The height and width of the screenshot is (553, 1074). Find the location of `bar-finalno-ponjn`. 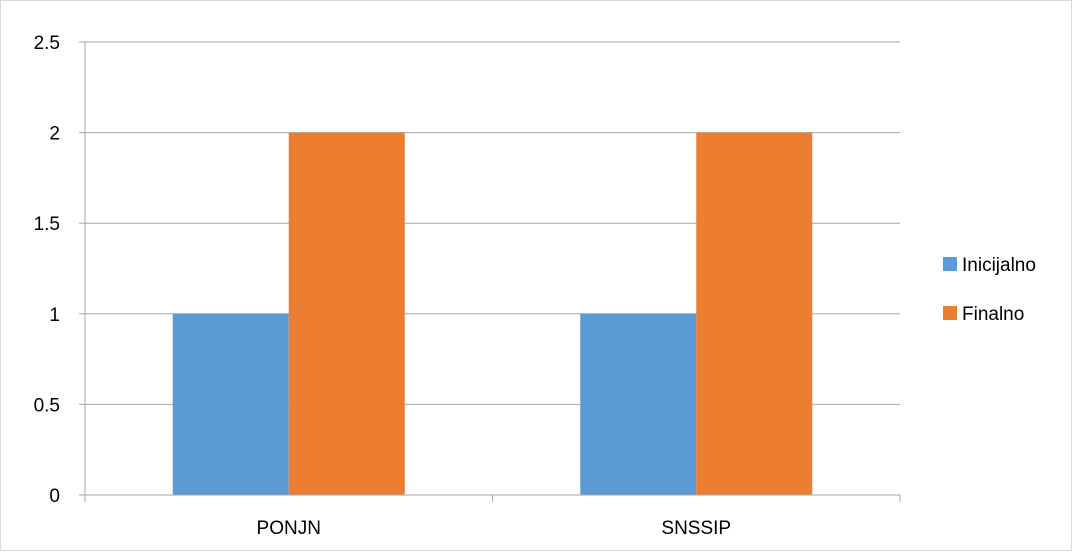

bar-finalno-ponjn is located at coordinates (346, 313).